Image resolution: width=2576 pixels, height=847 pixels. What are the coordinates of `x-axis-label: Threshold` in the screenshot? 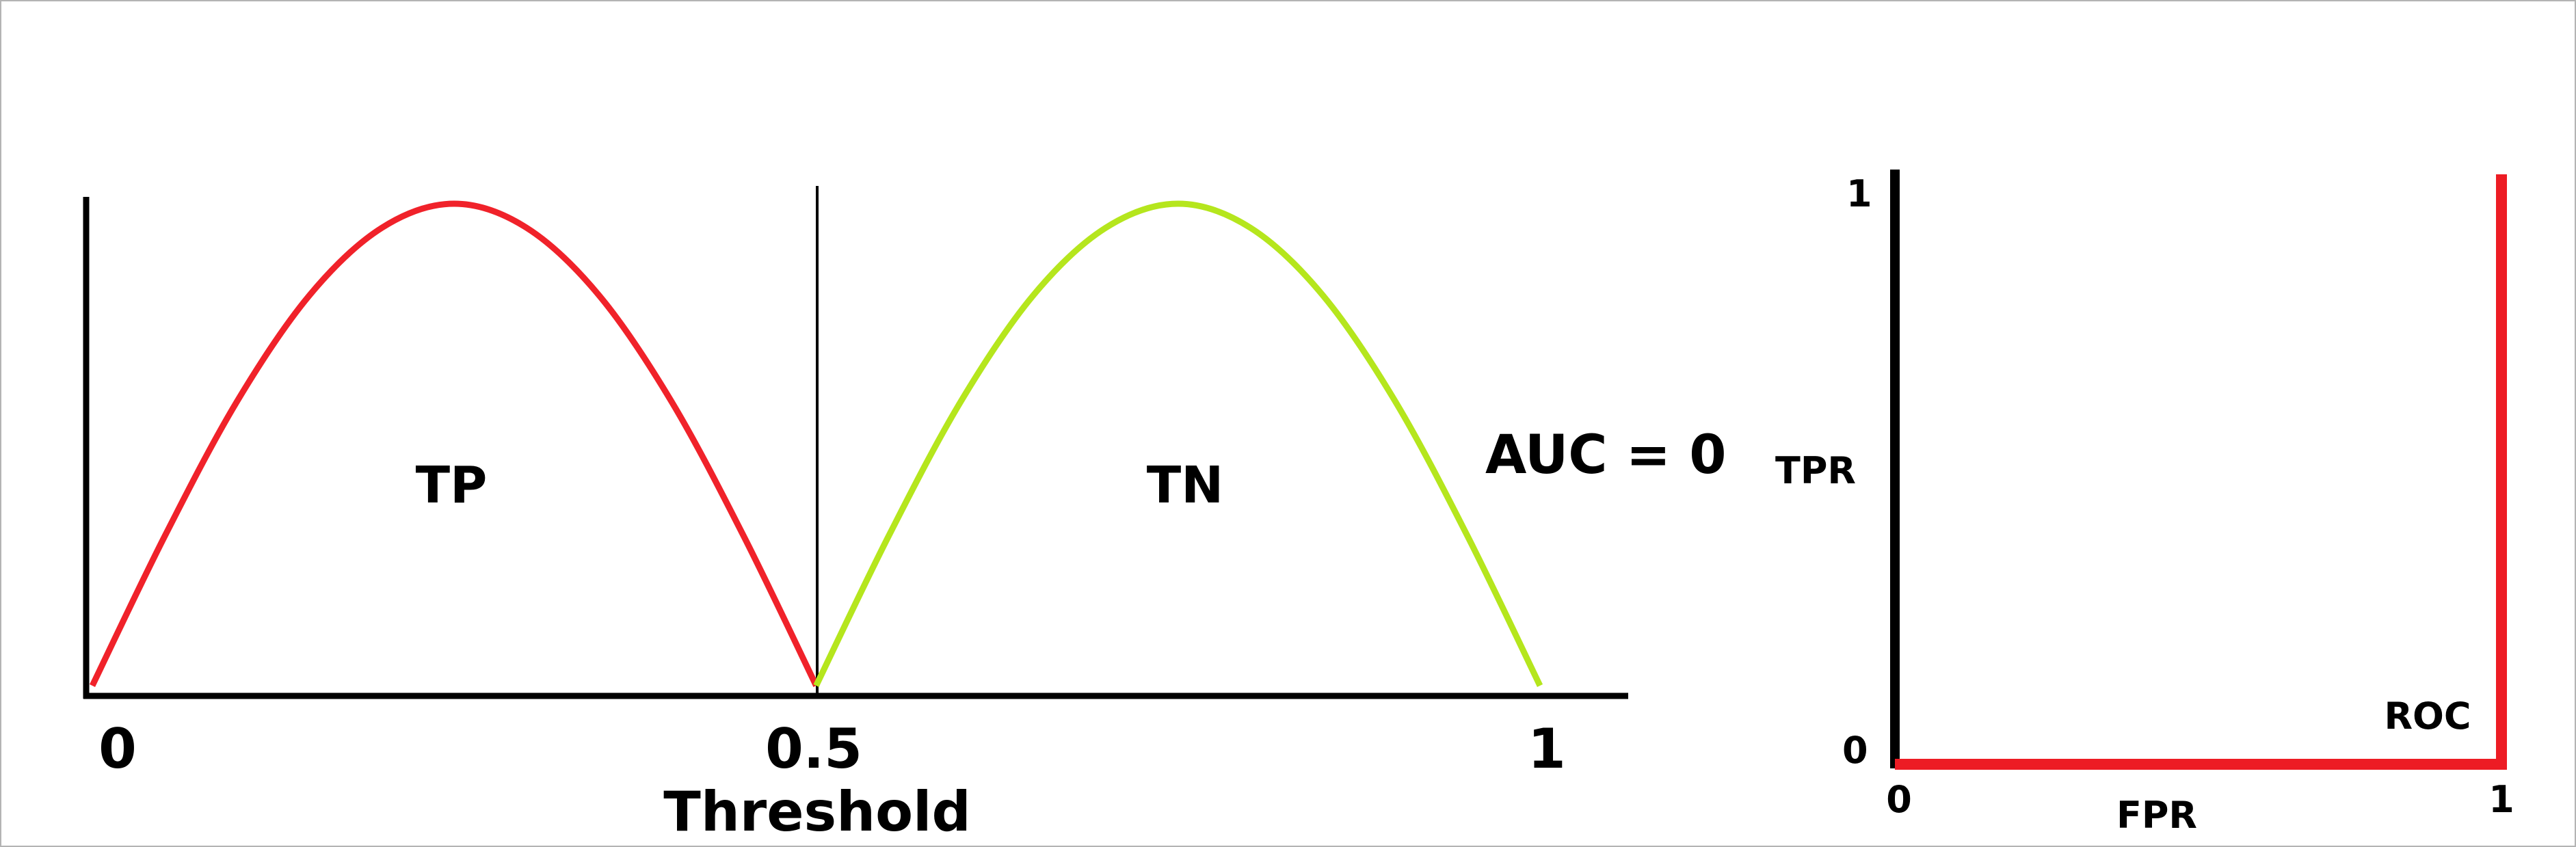 It's located at (816, 812).